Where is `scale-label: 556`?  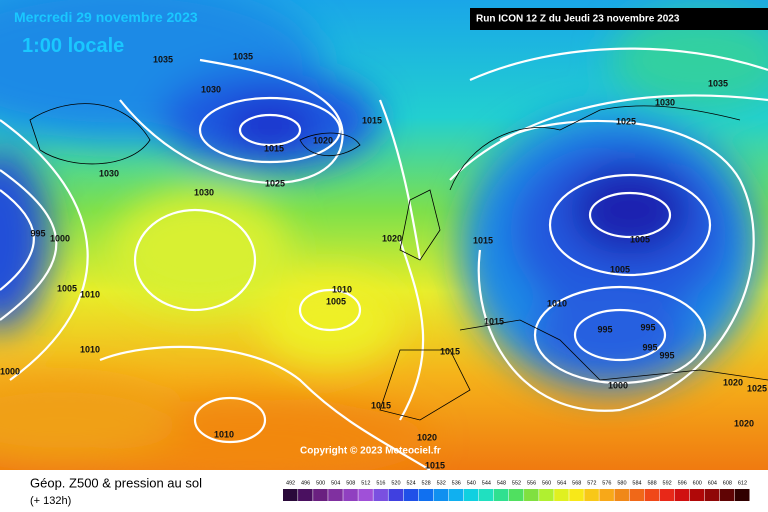 scale-label: 556 is located at coordinates (531, 483).